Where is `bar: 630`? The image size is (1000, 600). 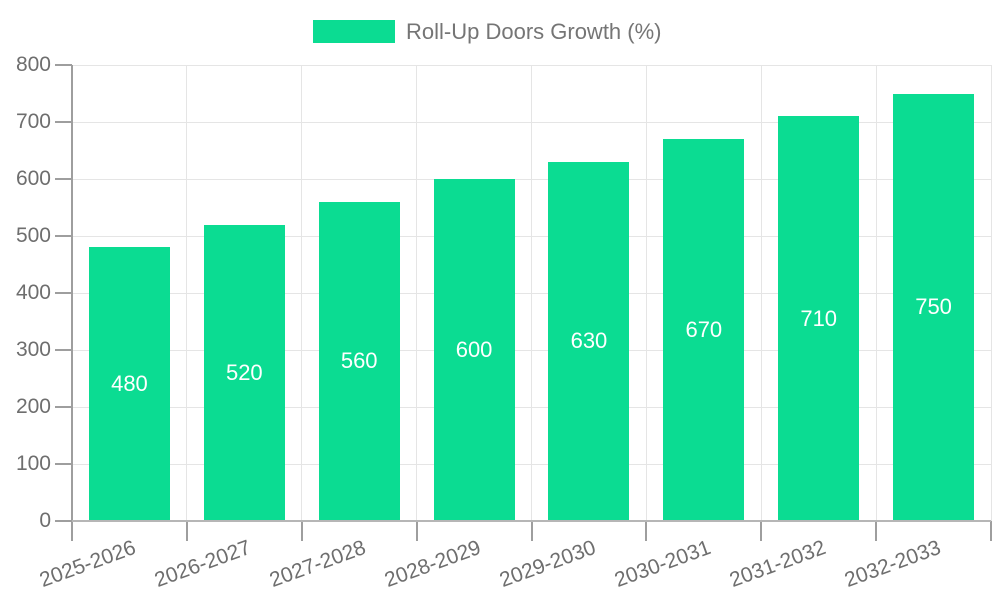
bar: 630 is located at coordinates (589, 341).